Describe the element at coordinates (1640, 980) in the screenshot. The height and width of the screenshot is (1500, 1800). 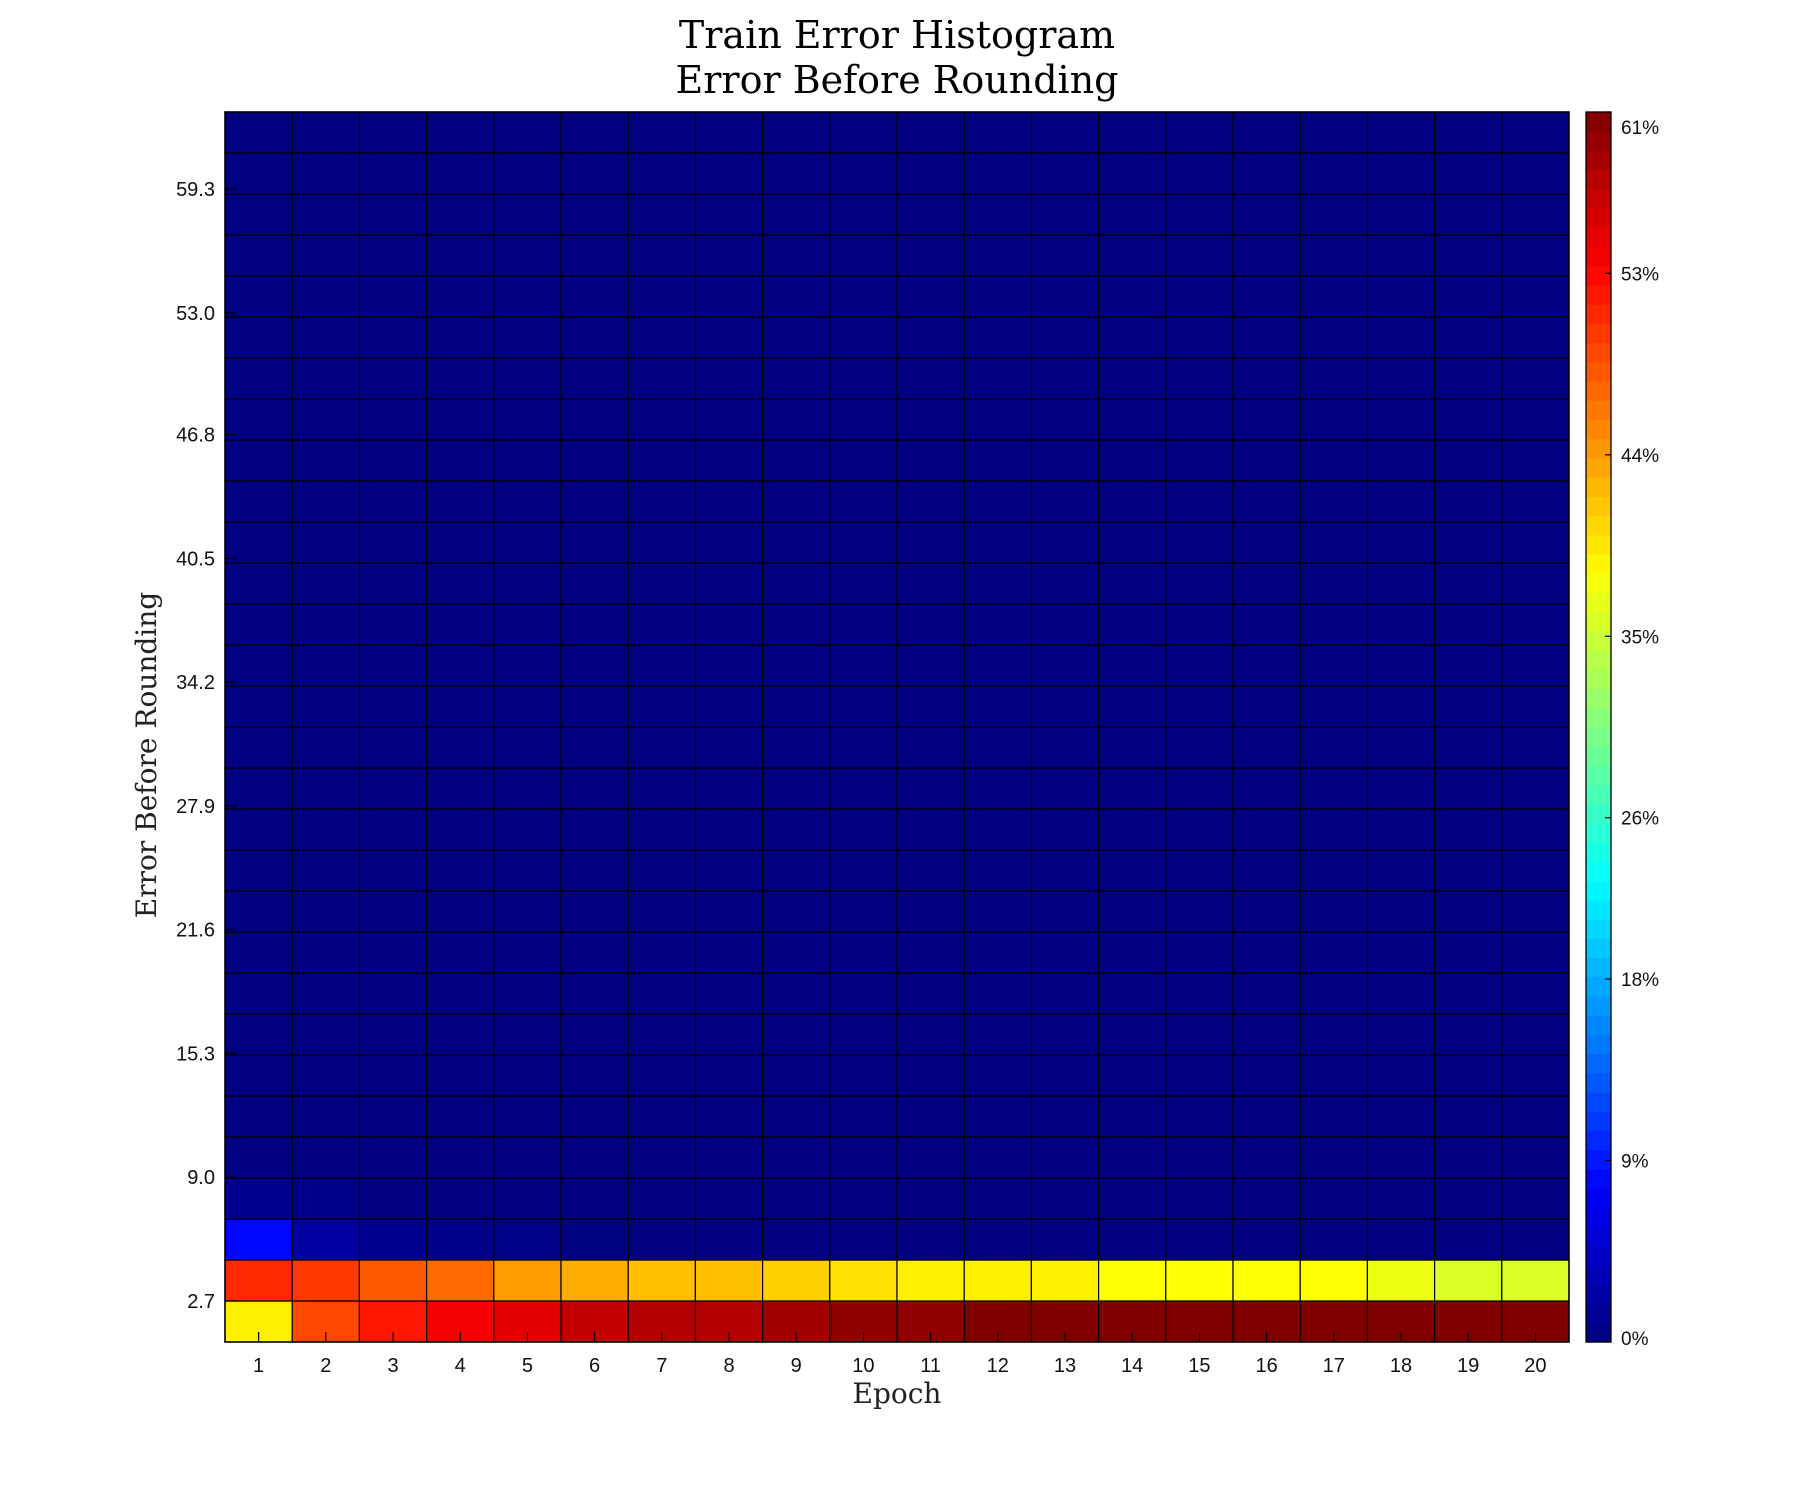
I see `colorbar-tick-label: 18%` at that location.